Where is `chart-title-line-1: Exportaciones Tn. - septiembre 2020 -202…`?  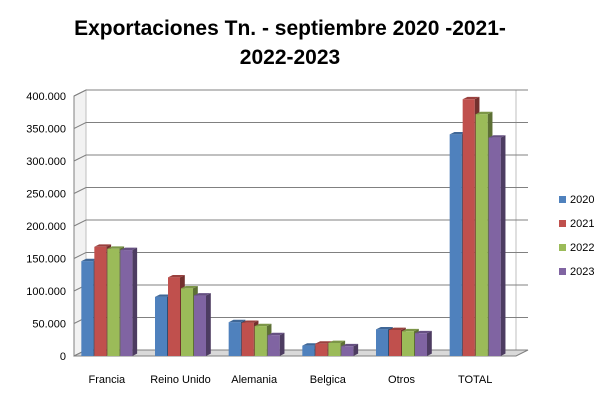 chart-title-line-1: Exportaciones Tn. - septiembre 2020 -202… is located at coordinates (290, 28).